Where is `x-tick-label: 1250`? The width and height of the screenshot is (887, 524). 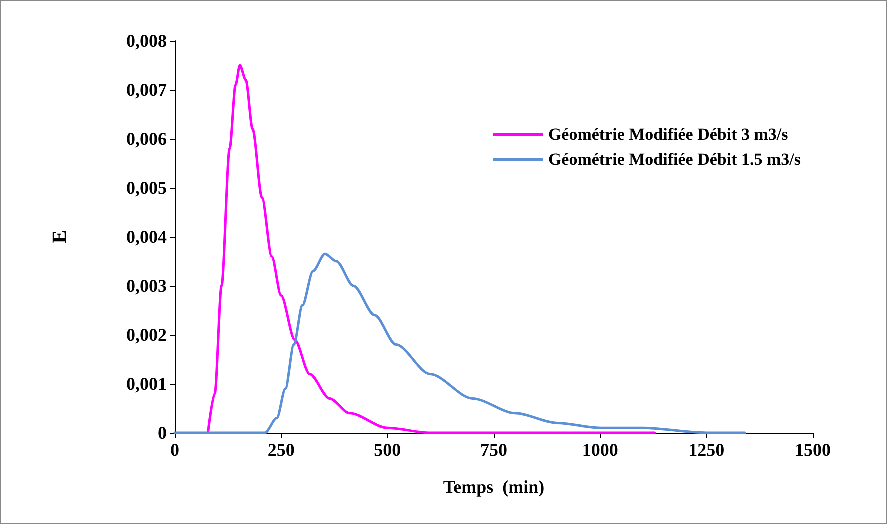
x-tick-label: 1250 is located at coordinates (706, 450).